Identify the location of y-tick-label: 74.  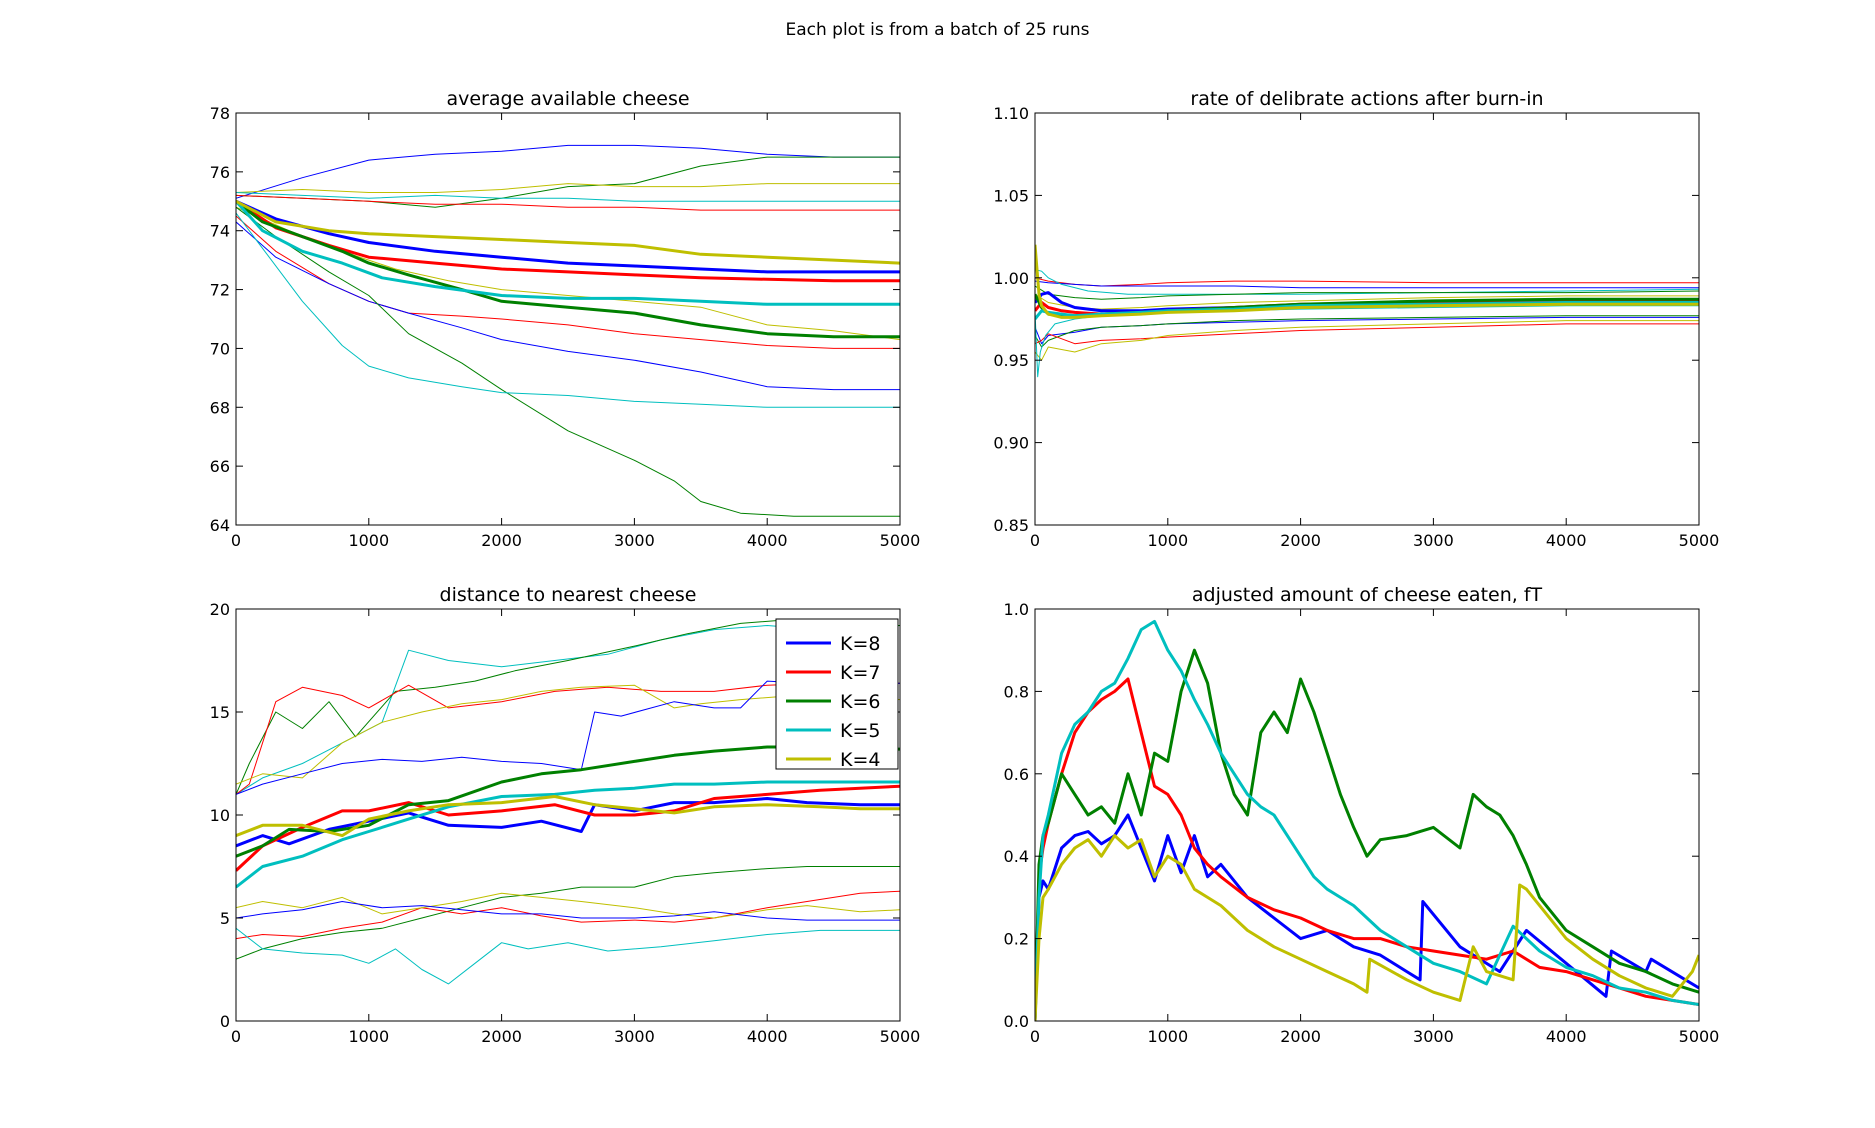
(220, 231).